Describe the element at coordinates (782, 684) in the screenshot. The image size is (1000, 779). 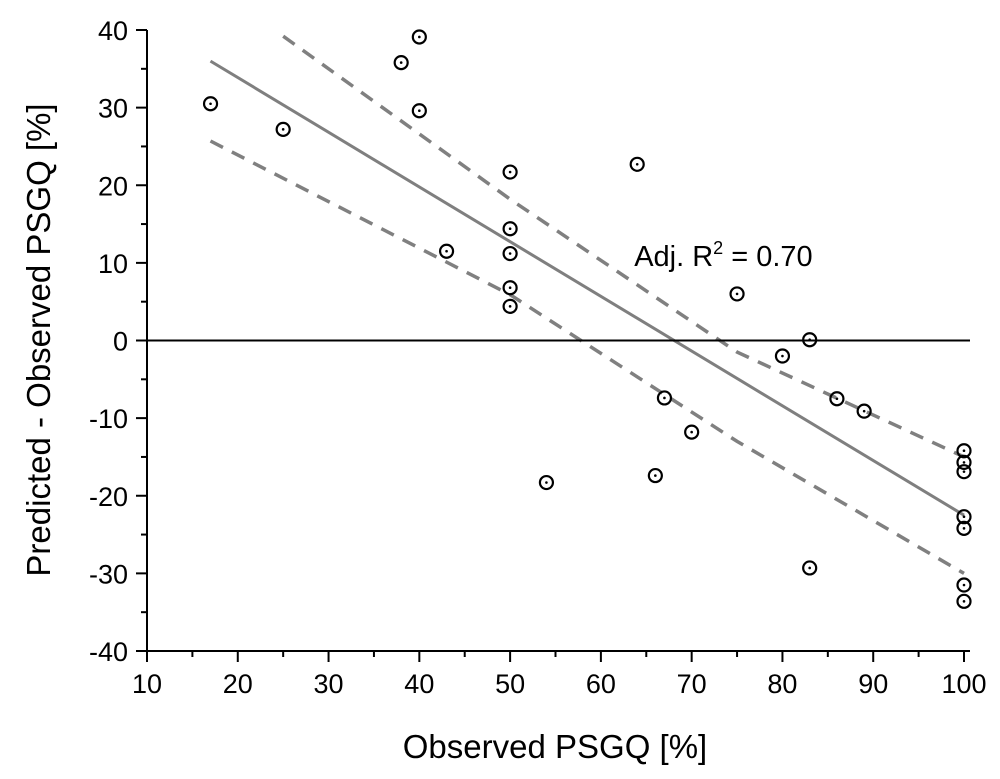
I see `x-tick-label: 80` at that location.